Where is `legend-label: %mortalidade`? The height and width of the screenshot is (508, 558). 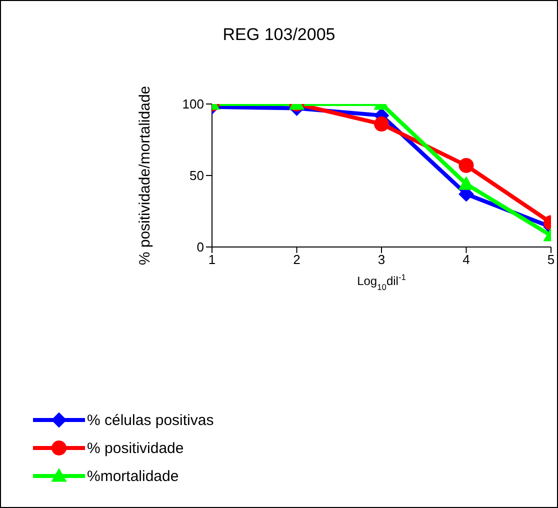
legend-label: %mortalidade is located at coordinates (133, 476).